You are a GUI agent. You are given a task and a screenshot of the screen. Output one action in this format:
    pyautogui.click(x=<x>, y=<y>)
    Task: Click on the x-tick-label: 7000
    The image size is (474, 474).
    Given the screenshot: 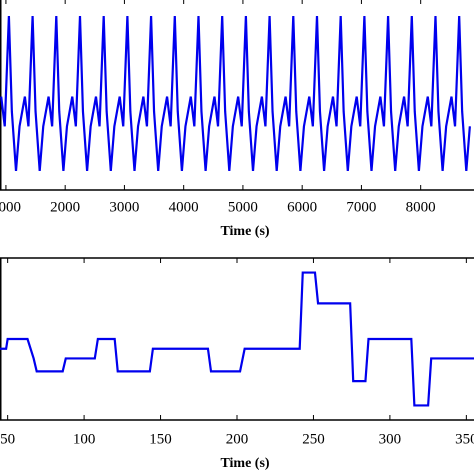 What is the action you would take?
    pyautogui.click(x=361, y=207)
    